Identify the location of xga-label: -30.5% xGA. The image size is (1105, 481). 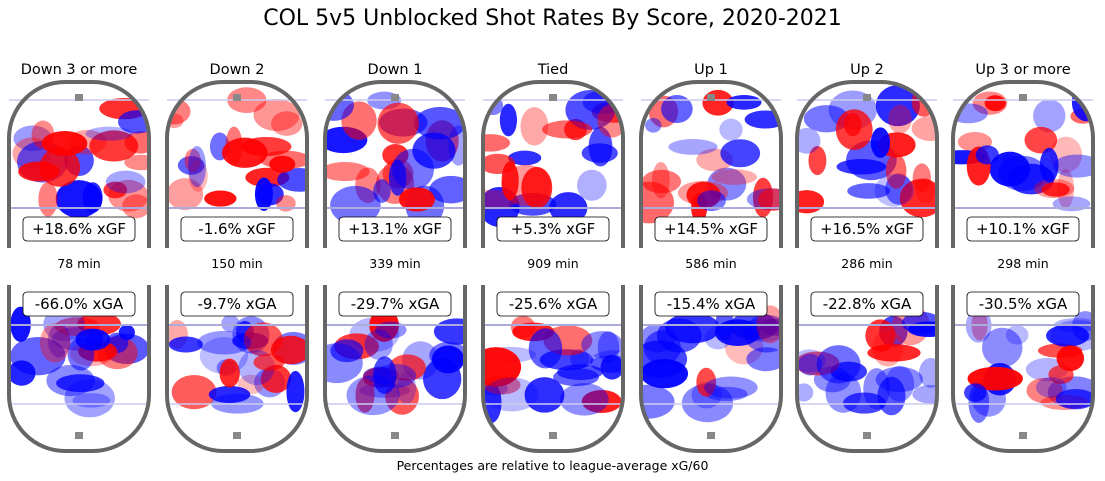
(1023, 304).